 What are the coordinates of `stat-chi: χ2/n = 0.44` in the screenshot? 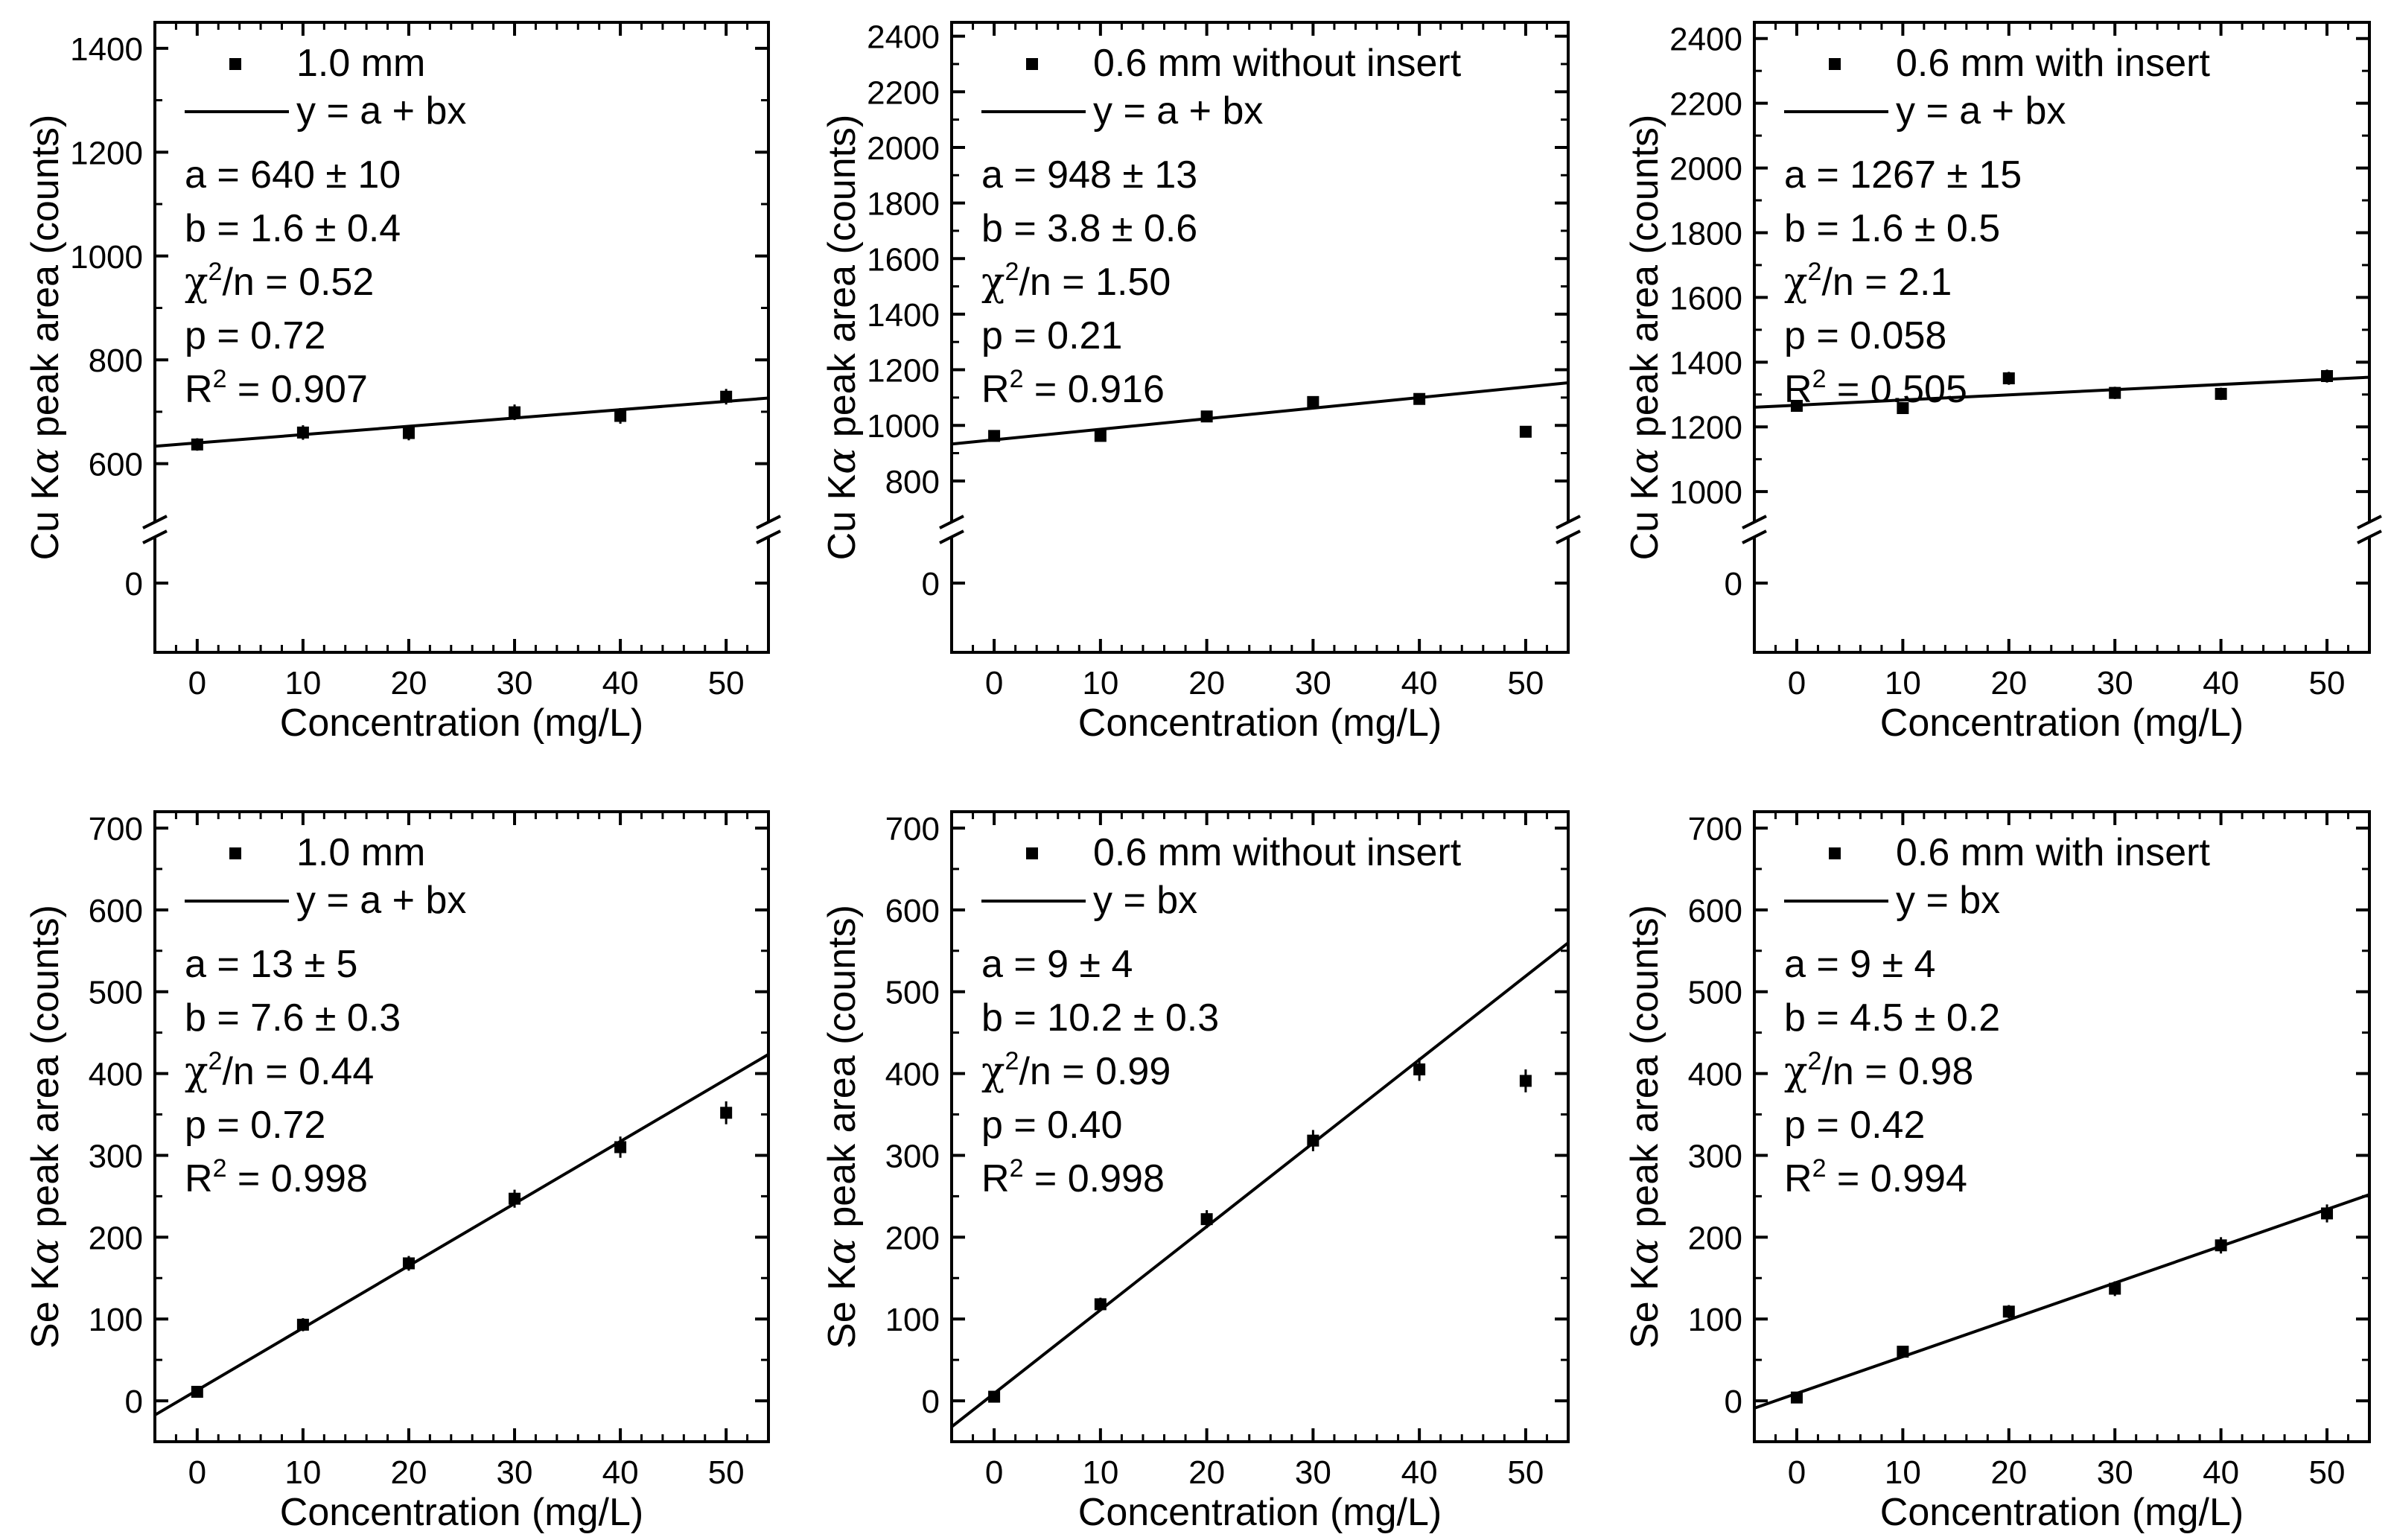 It's located at (279, 1070).